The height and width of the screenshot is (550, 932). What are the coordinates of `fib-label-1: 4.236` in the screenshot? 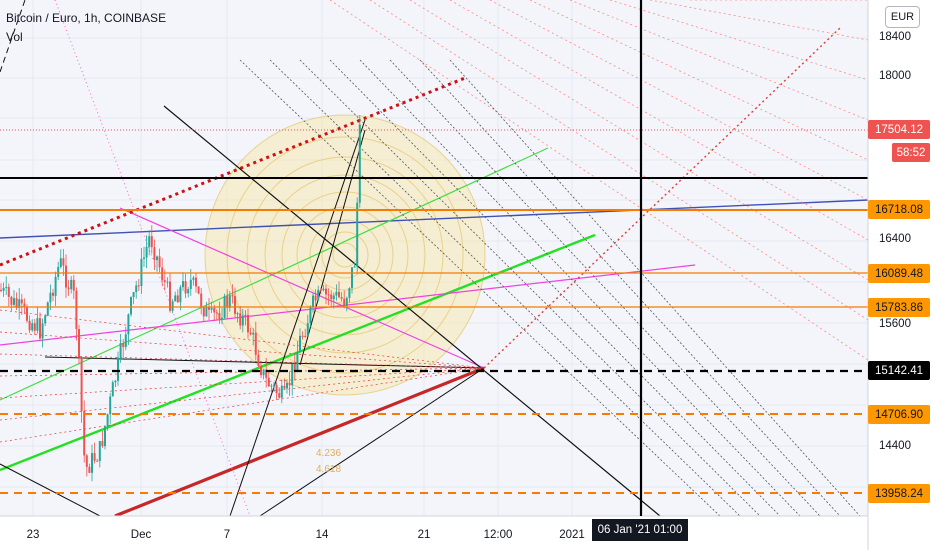 It's located at (328, 453).